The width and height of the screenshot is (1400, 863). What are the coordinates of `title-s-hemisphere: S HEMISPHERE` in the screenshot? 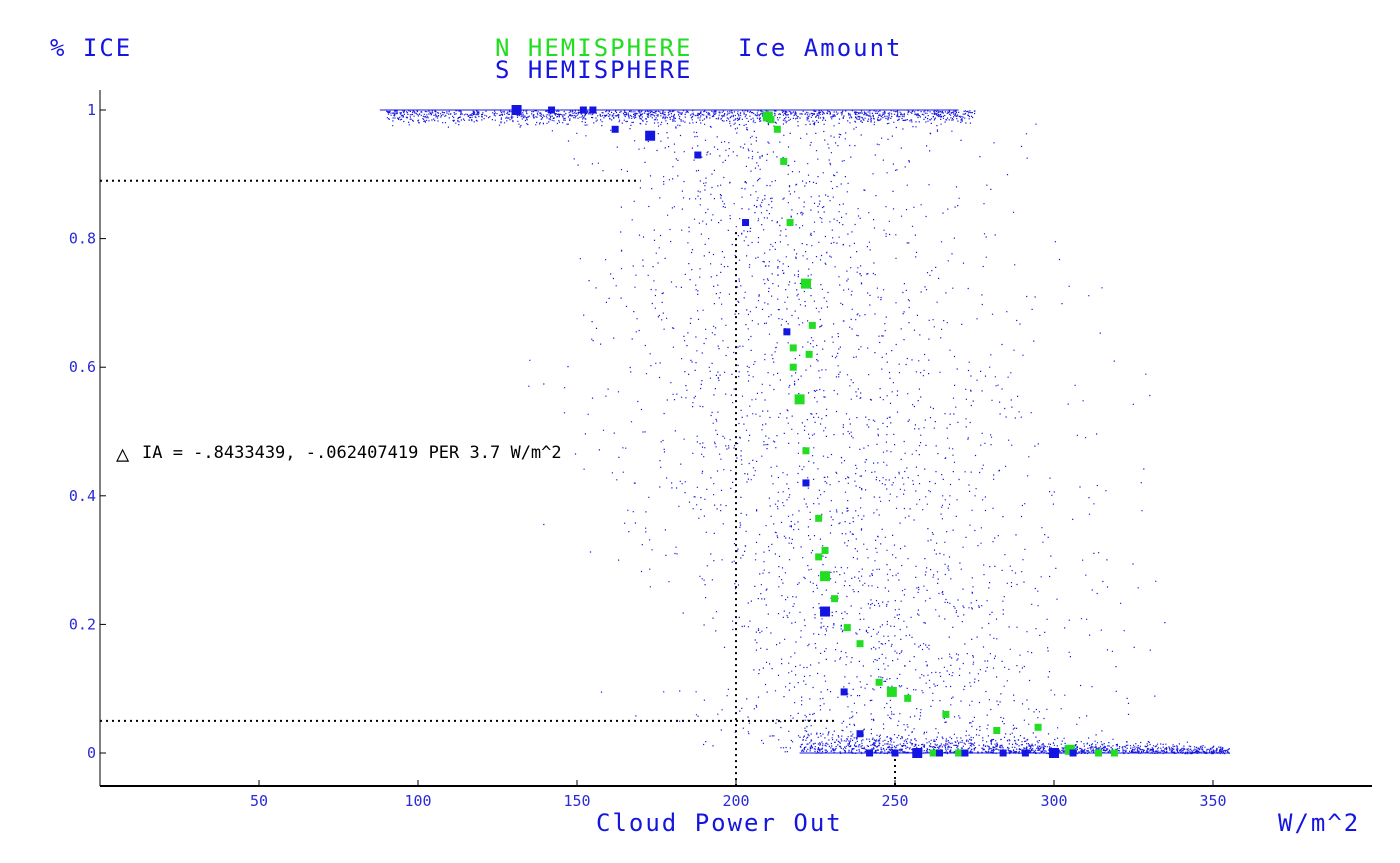 It's located at (593, 70).